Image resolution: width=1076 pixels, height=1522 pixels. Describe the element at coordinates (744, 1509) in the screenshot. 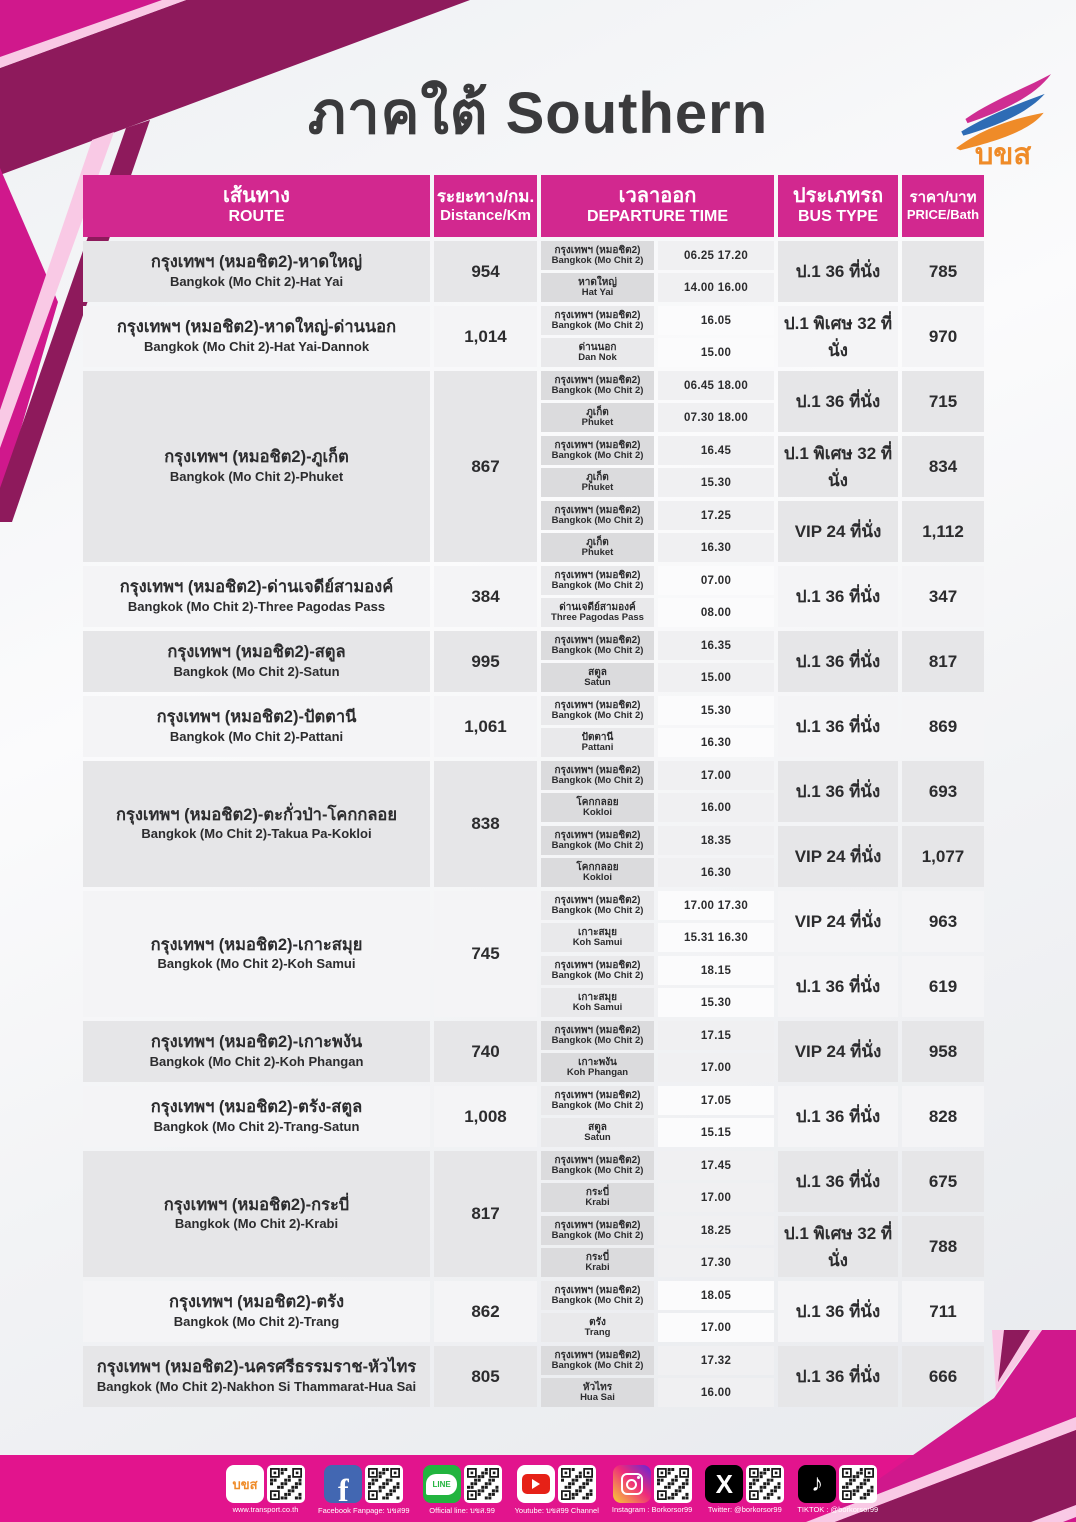

I see `footer-social-label: Twitter: @borkorsor99` at that location.